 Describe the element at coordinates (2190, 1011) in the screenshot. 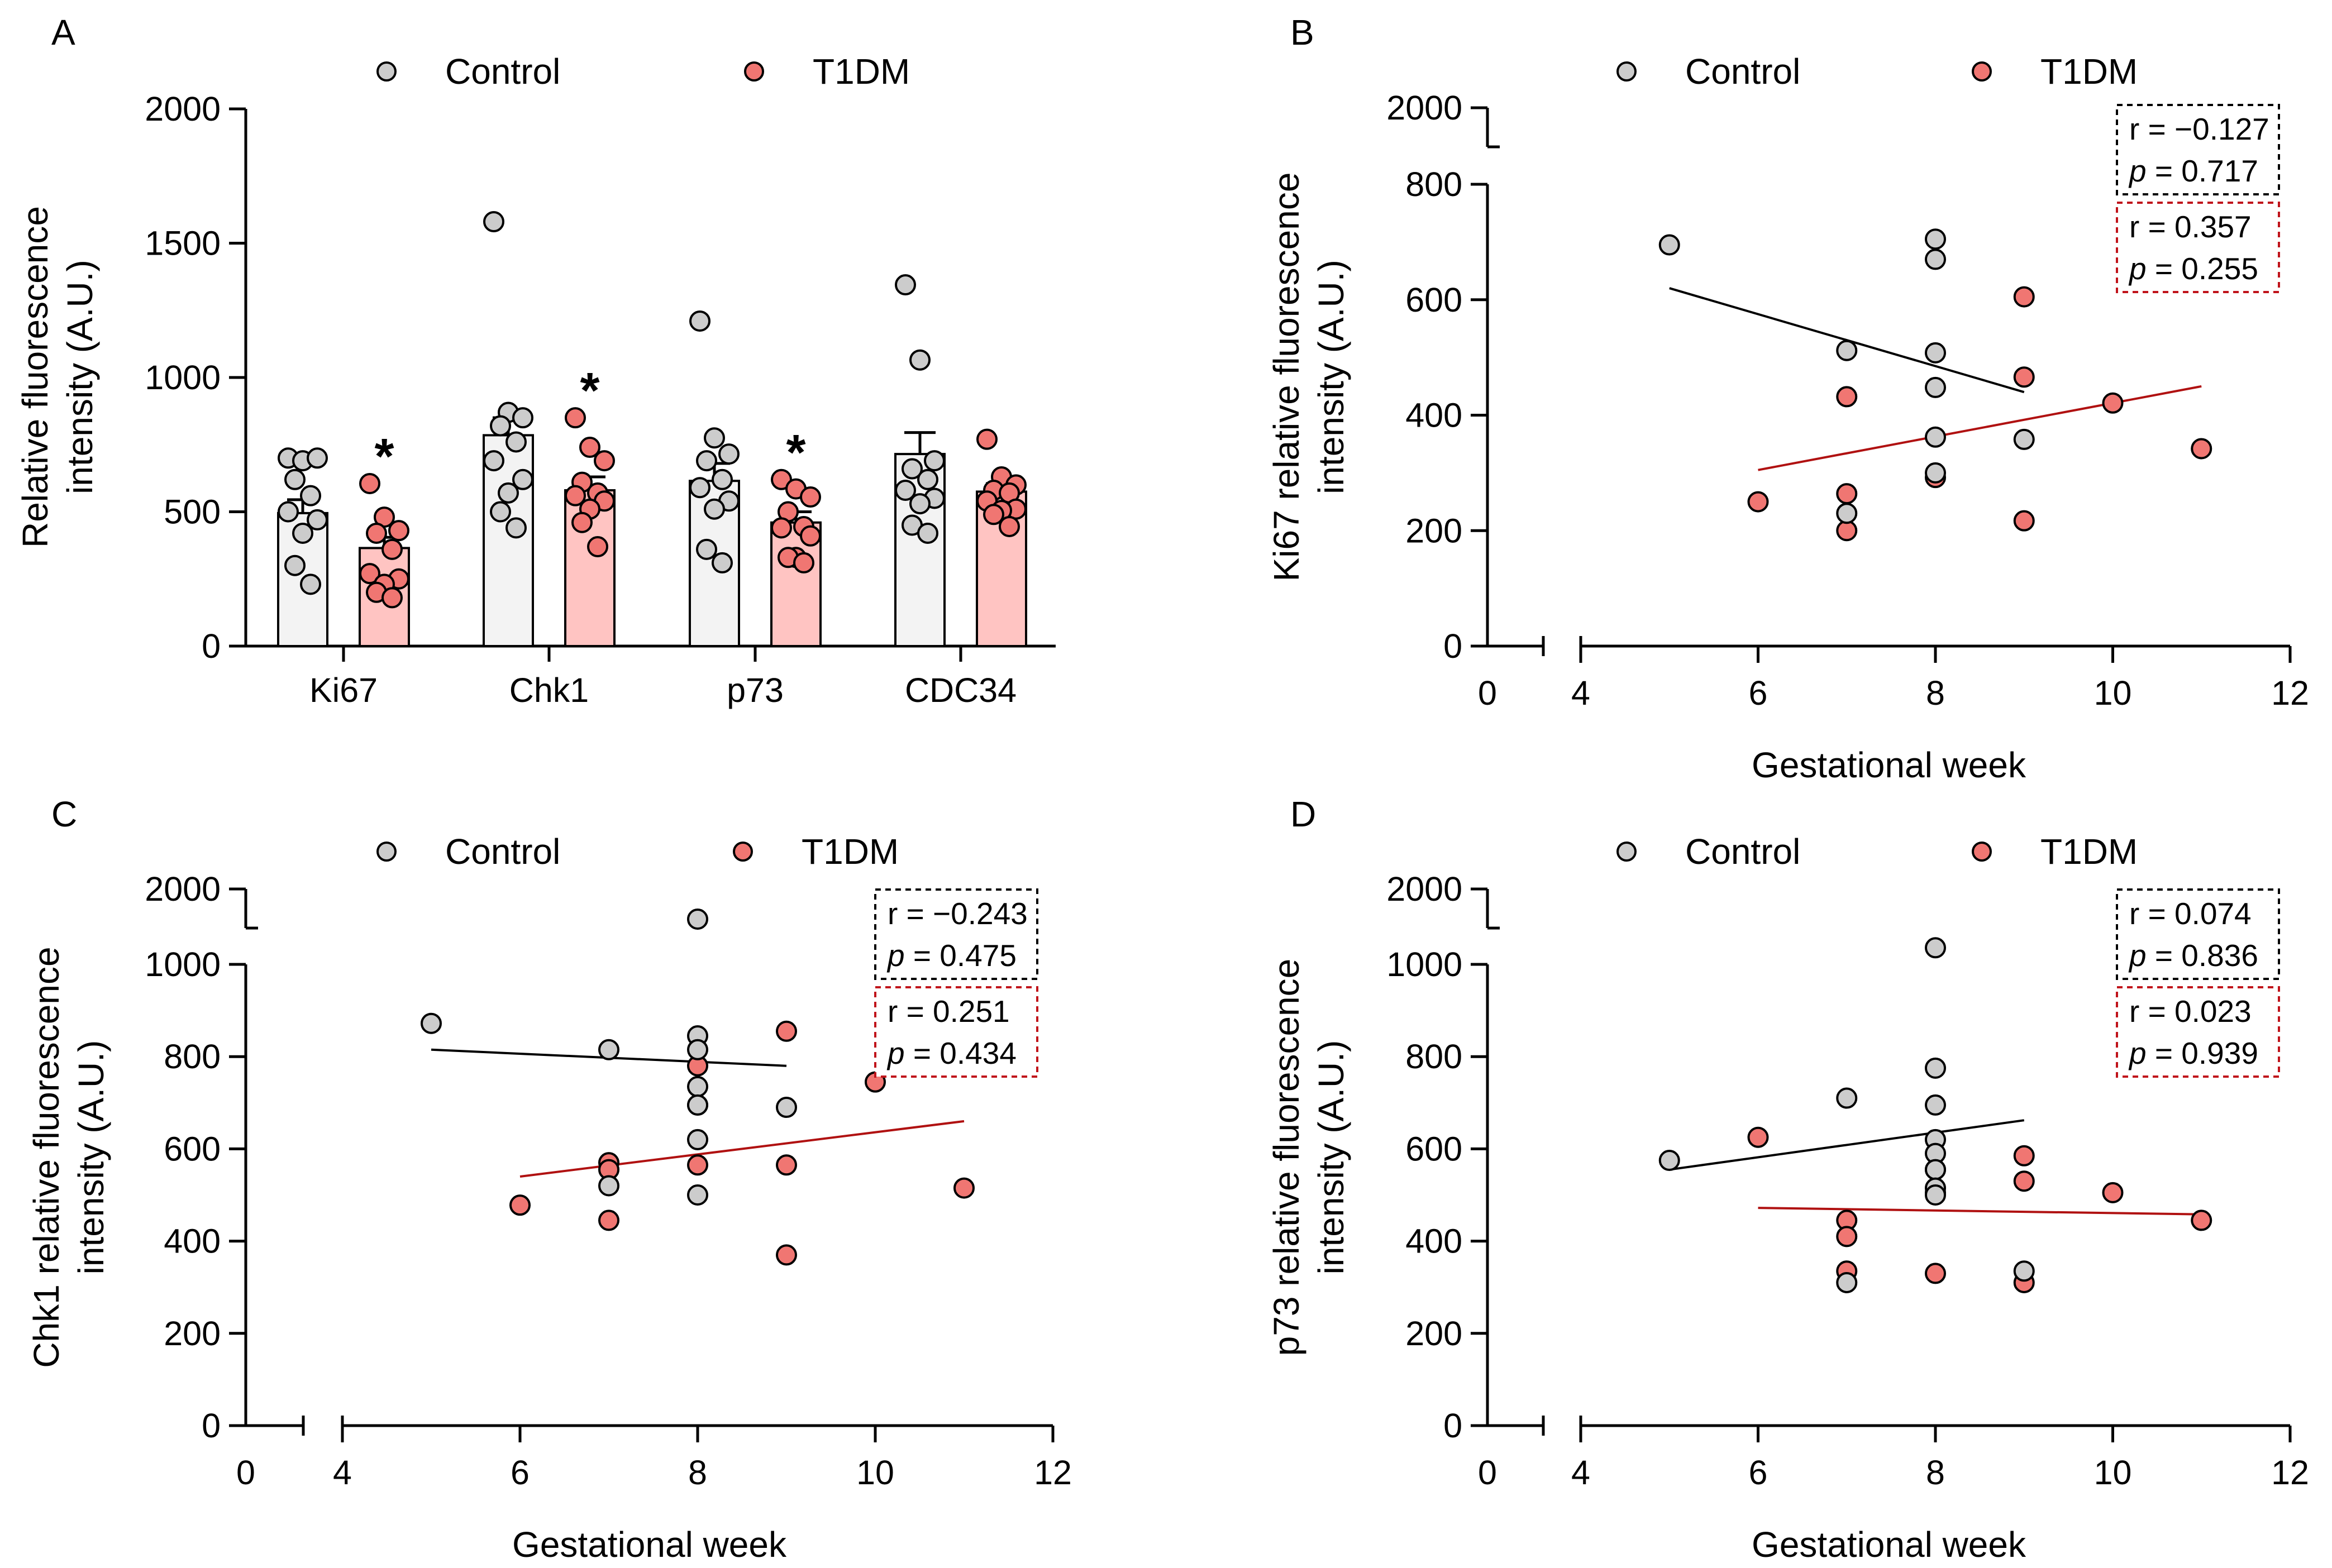

I see `stats-r: r = 0.023` at that location.